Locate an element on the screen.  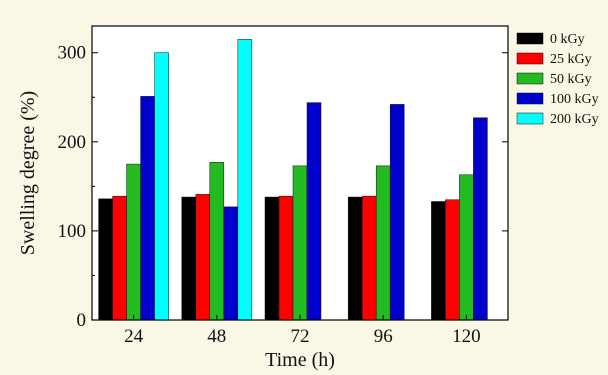
x-tick-label: 72 is located at coordinates (300, 336).